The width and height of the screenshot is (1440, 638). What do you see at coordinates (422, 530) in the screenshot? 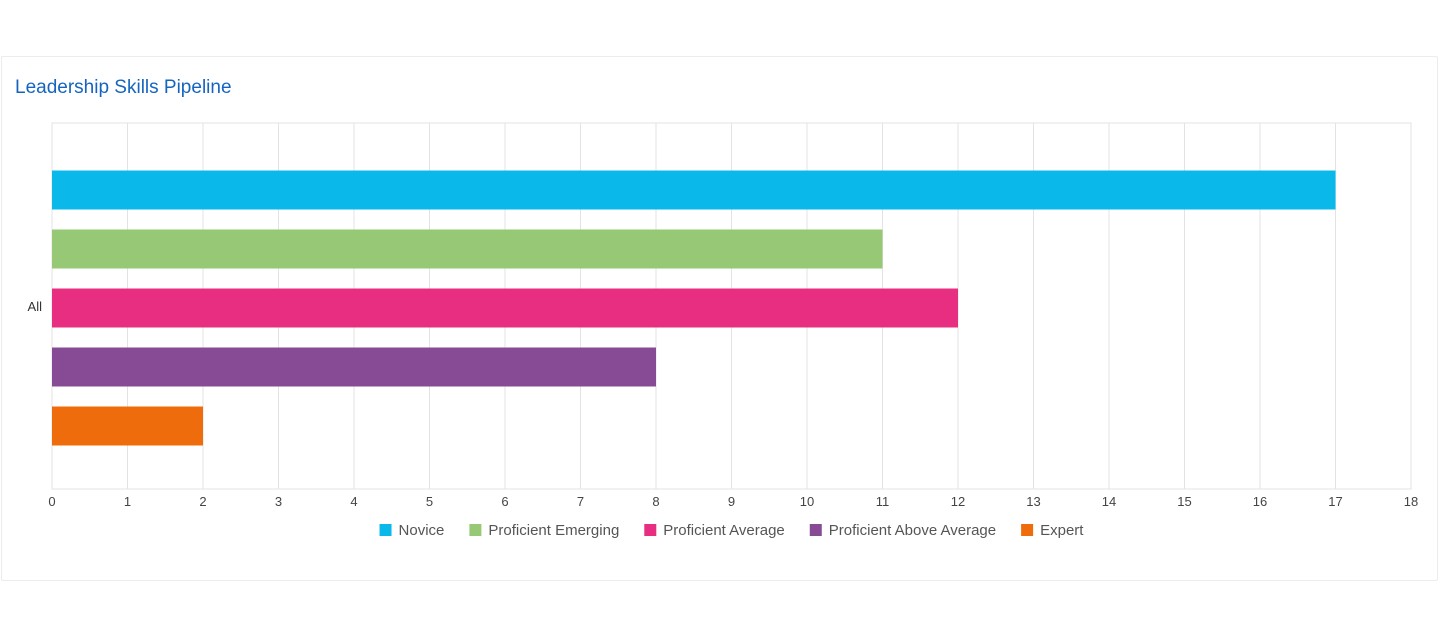
I see `legend-label: Novice` at bounding box center [422, 530].